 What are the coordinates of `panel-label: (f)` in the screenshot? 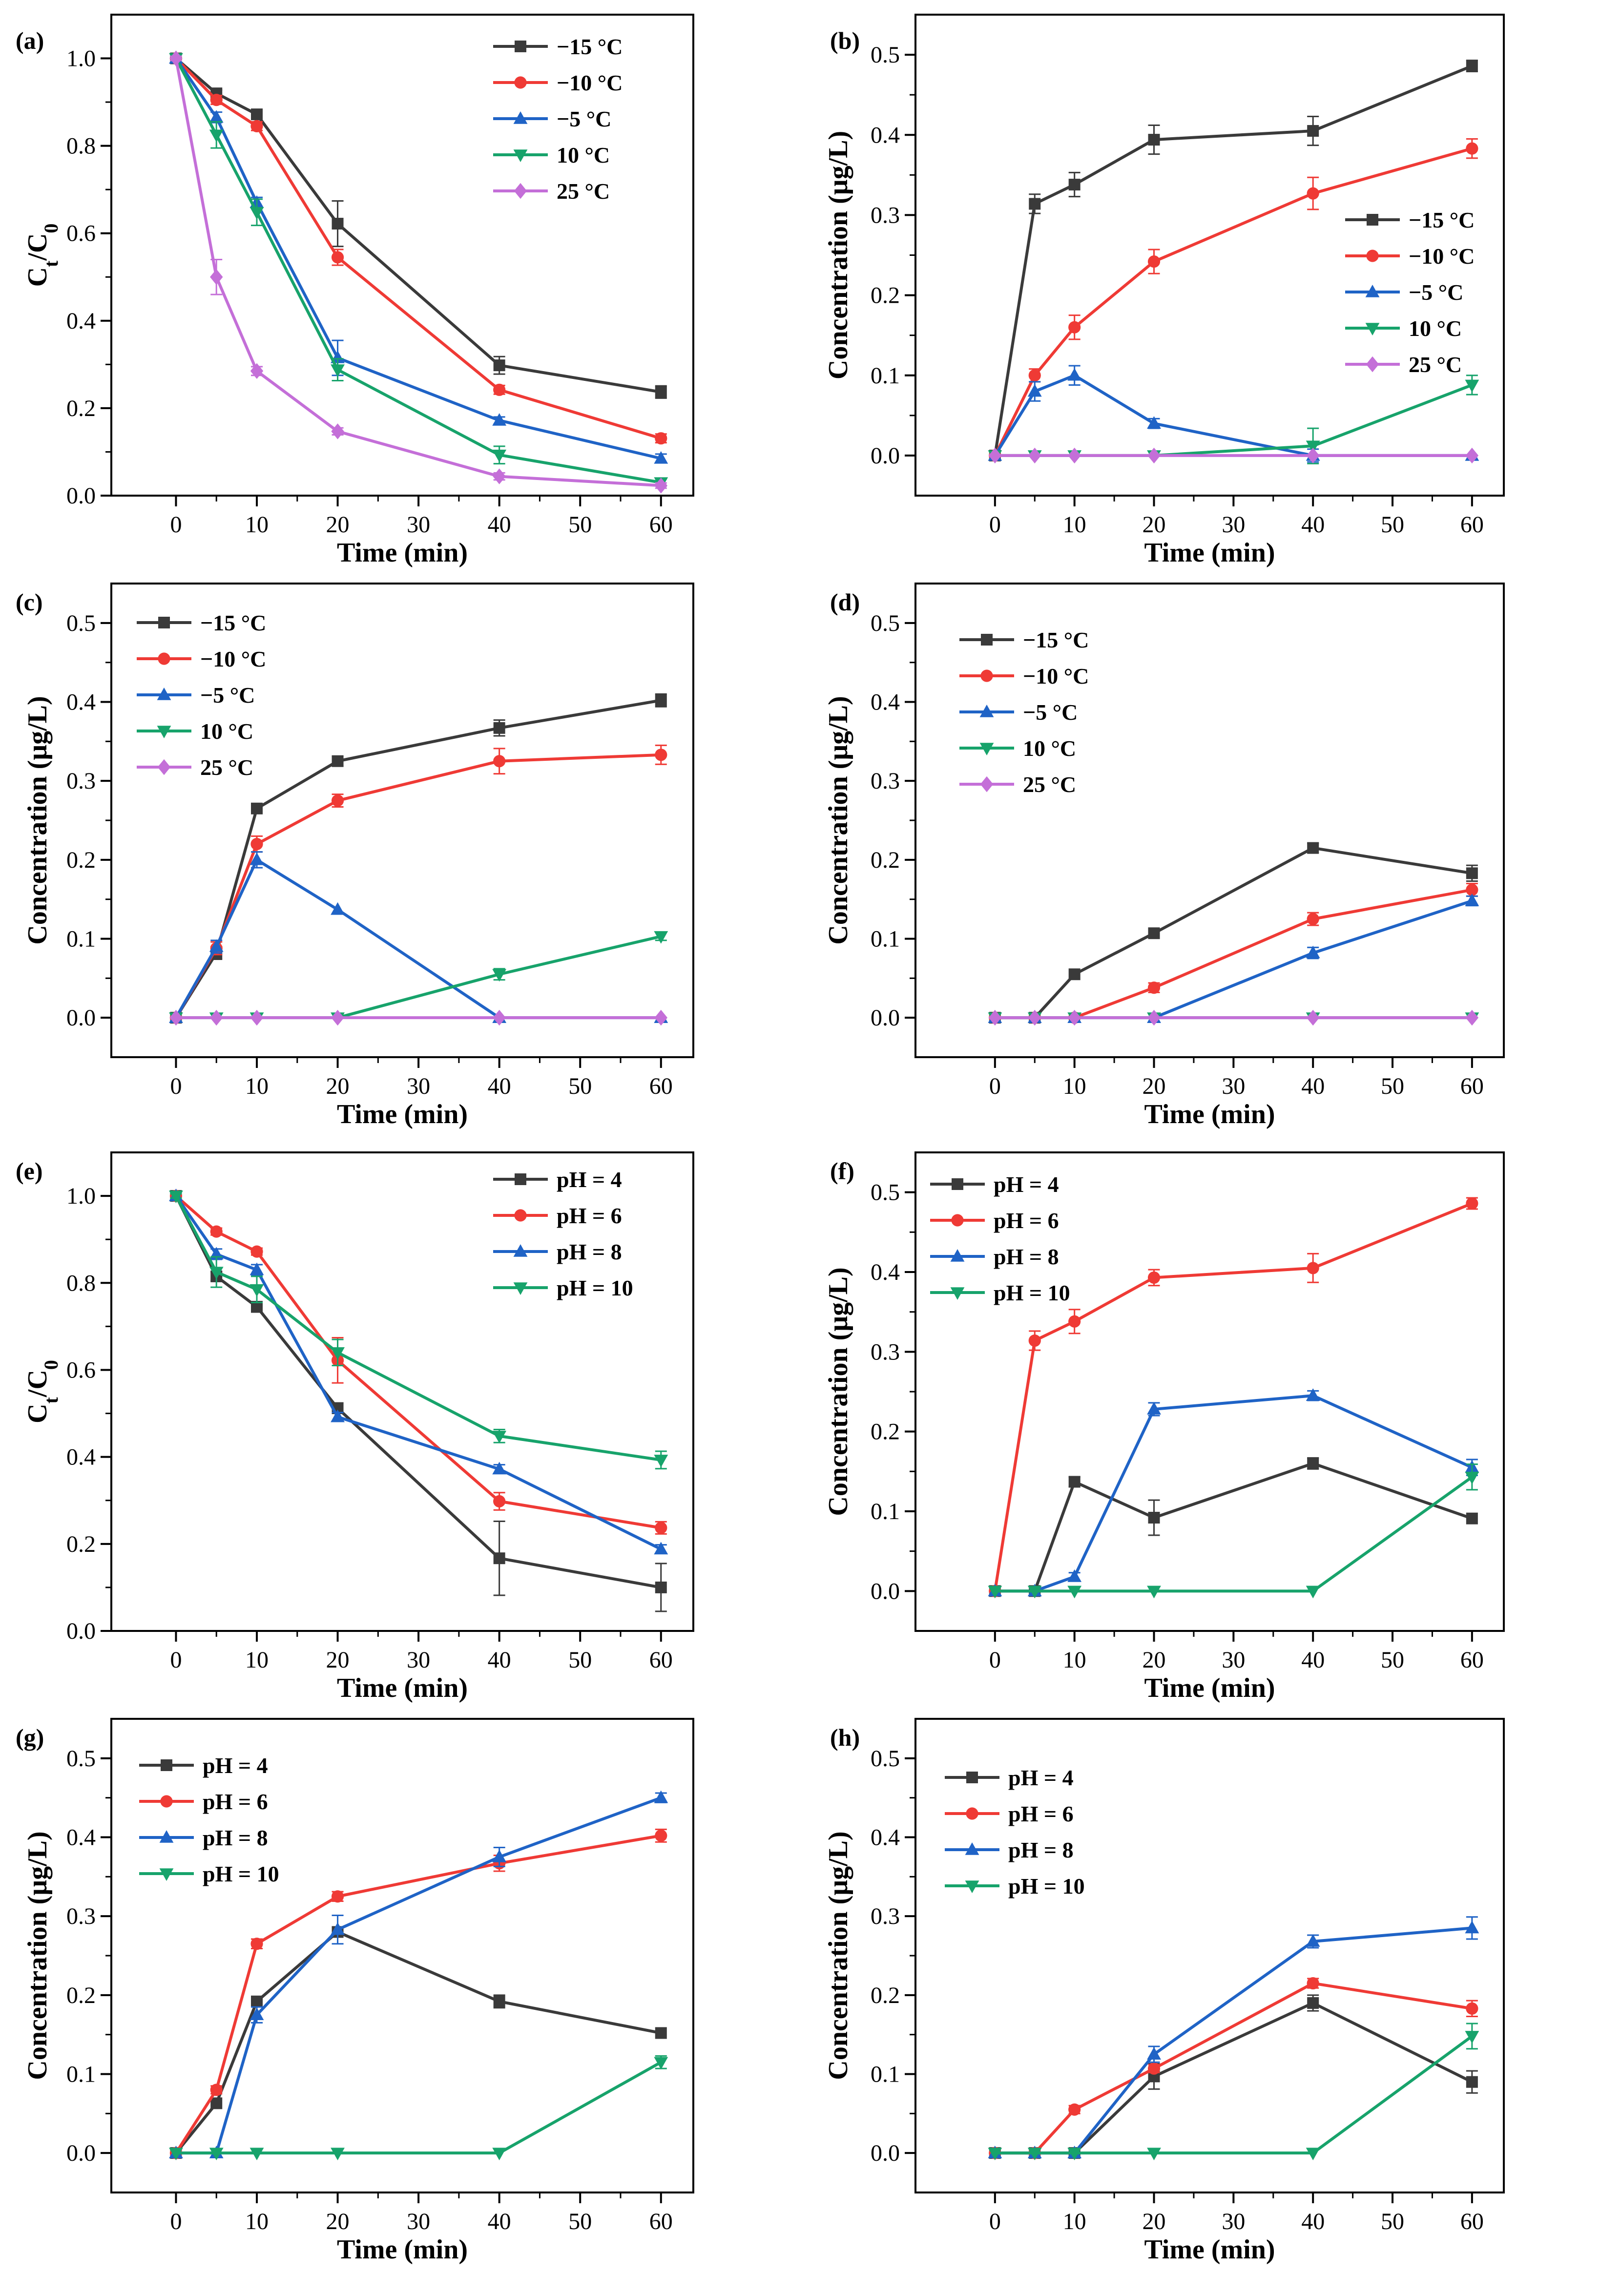 It's located at (842, 1171).